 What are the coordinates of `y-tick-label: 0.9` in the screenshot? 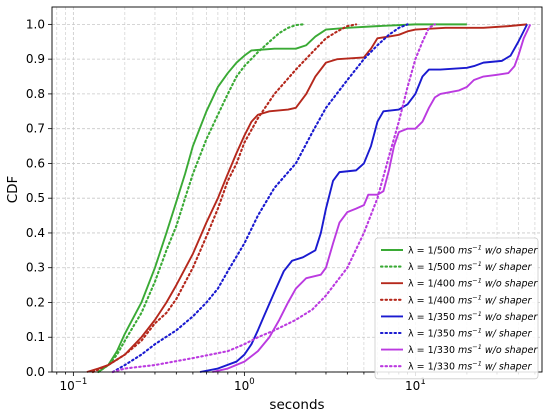 It's located at (35, 59).